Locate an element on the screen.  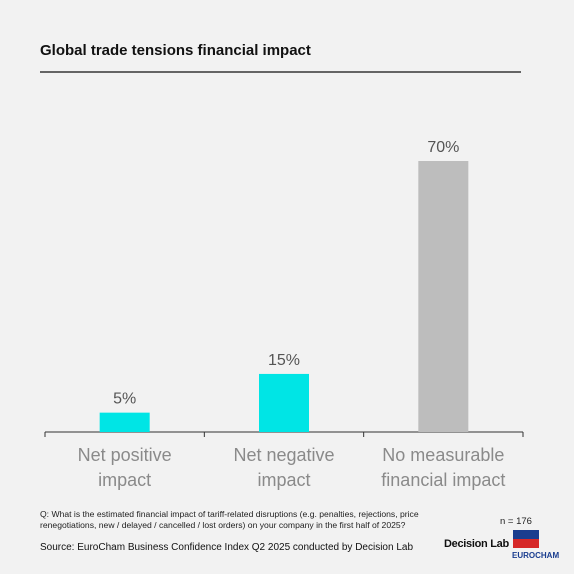
x-tick-label: Net positive impact is located at coordinates (124, 467).